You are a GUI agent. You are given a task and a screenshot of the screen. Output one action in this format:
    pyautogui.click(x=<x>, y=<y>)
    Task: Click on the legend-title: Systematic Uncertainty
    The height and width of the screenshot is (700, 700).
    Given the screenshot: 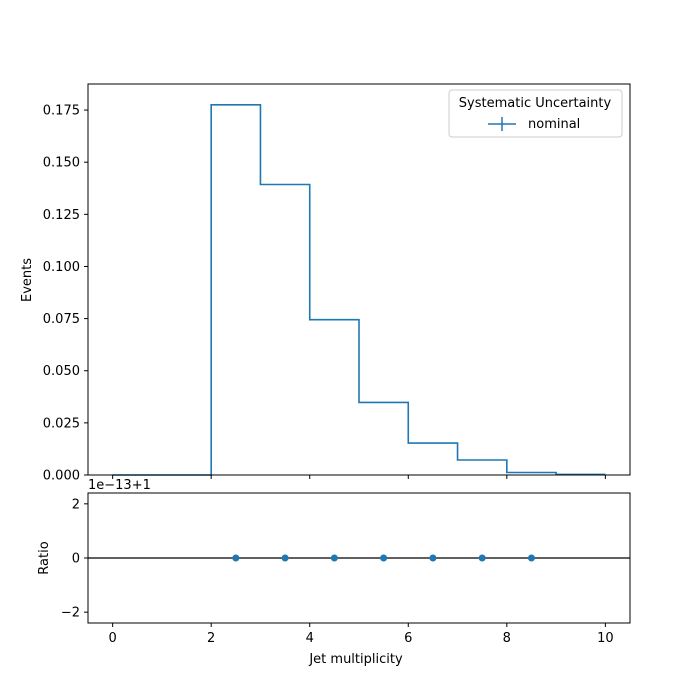 What is the action you would take?
    pyautogui.click(x=535, y=103)
    